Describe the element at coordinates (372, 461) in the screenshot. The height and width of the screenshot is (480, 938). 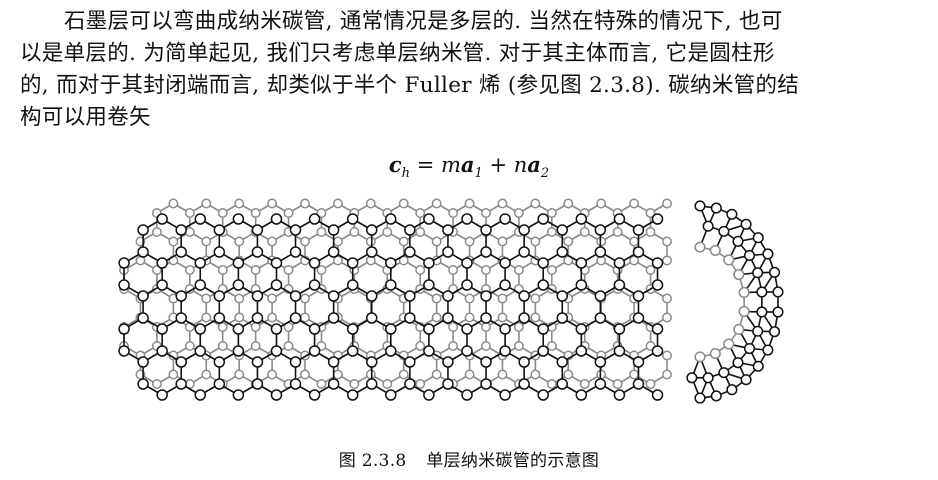
I see `figure-number: 图 2.3.8` at that location.